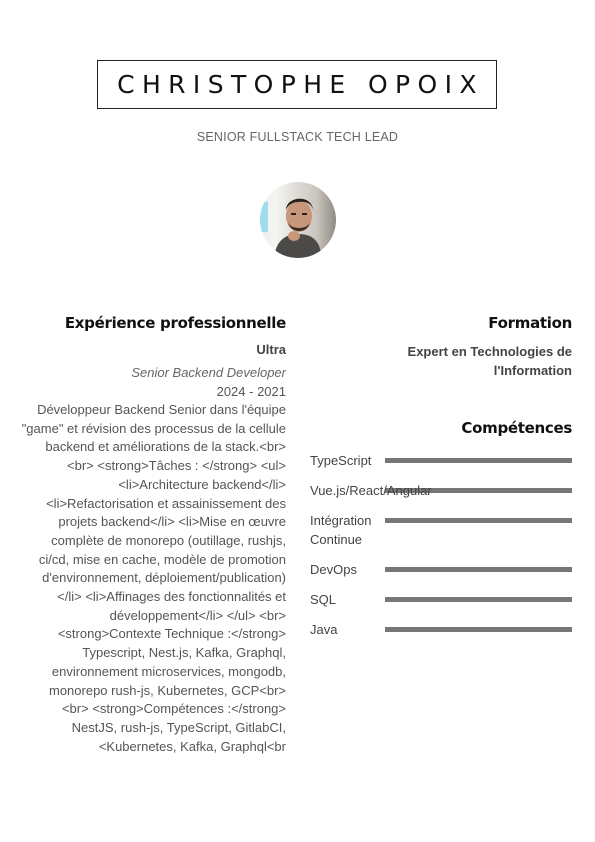  I want to click on experience-dates: 2024 - 2021, so click(251, 391).